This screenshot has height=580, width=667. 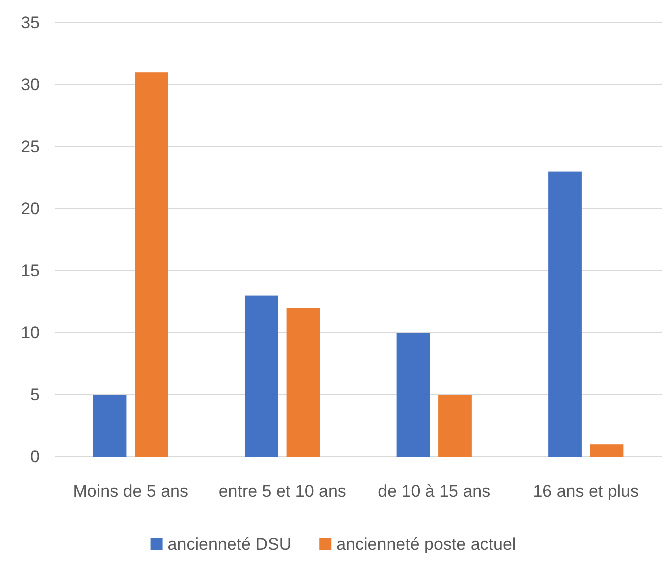 What do you see at coordinates (434, 491) in the screenshot?
I see `x-tick-label: de 10 à 15 ans` at bounding box center [434, 491].